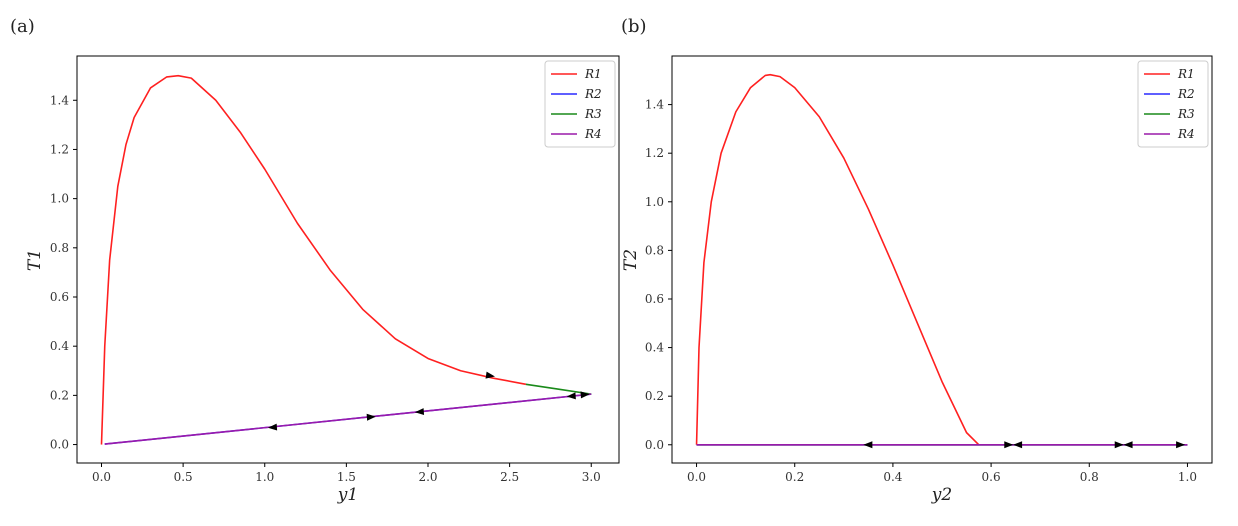 The width and height of the screenshot is (1238, 526). Describe the element at coordinates (1089, 477) in the screenshot. I see `x-tick-label: 0.8` at that location.